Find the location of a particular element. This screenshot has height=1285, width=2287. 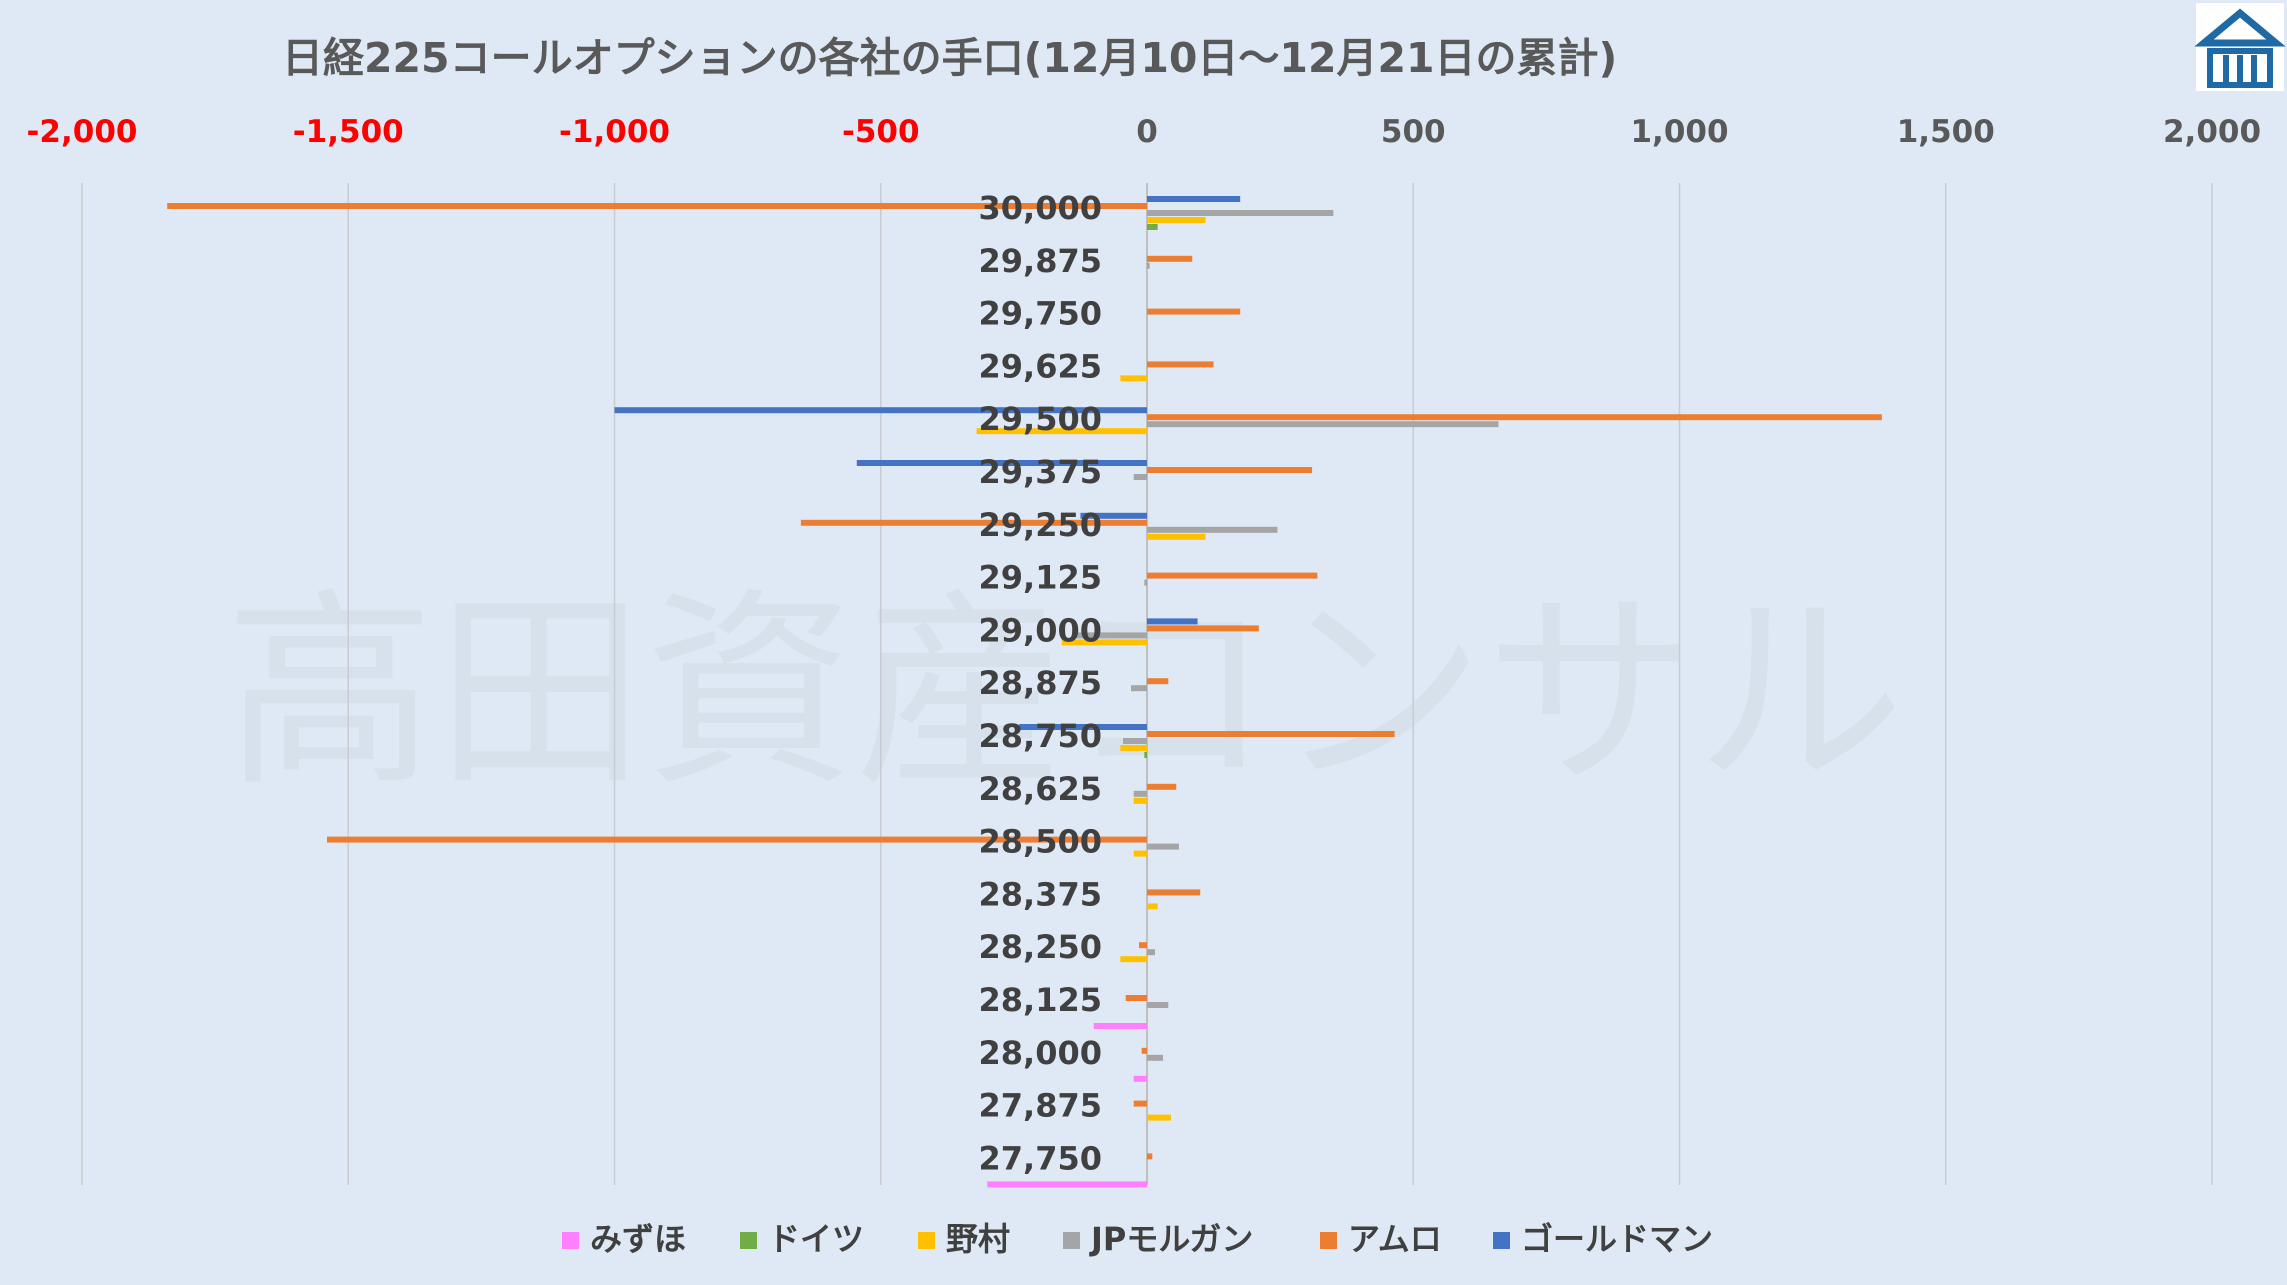

chart-title: 日経225コールオプションの各社の手口(12月10日～12月21日の累計) is located at coordinates (949, 58).